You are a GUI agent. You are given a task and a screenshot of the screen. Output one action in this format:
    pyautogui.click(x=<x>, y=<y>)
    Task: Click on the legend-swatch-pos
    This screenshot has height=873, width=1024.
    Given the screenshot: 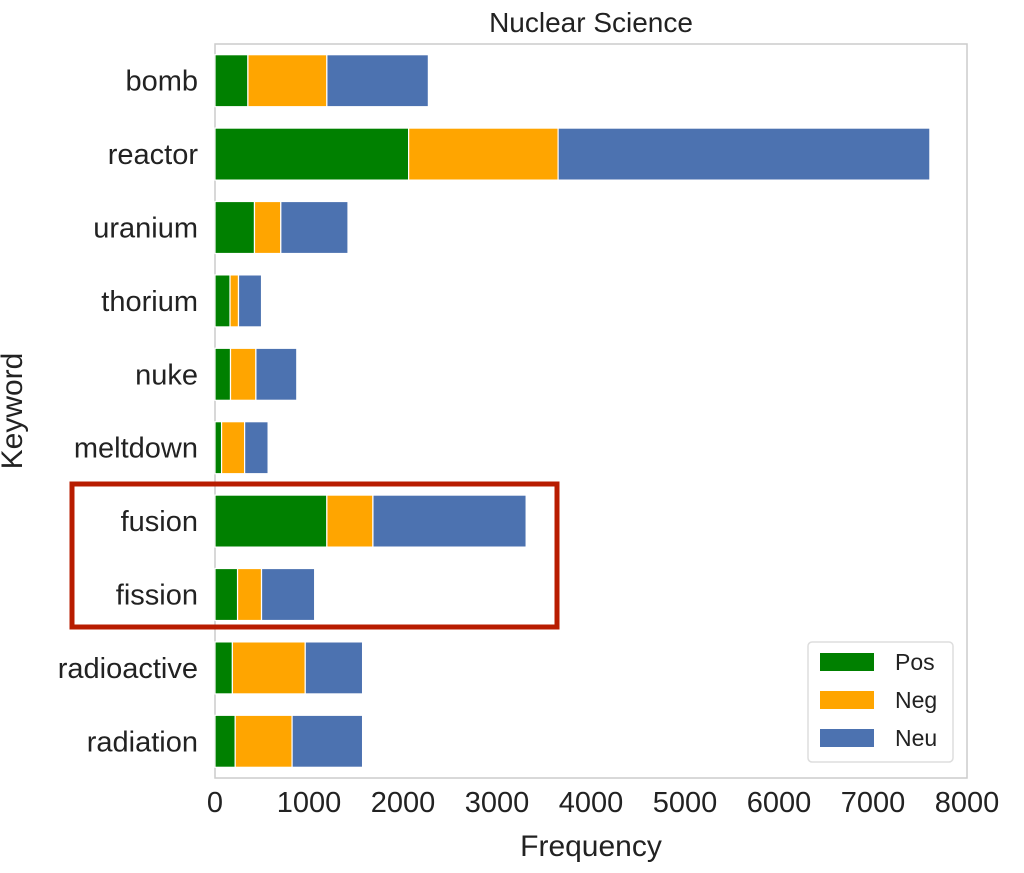 What is the action you would take?
    pyautogui.click(x=847, y=662)
    